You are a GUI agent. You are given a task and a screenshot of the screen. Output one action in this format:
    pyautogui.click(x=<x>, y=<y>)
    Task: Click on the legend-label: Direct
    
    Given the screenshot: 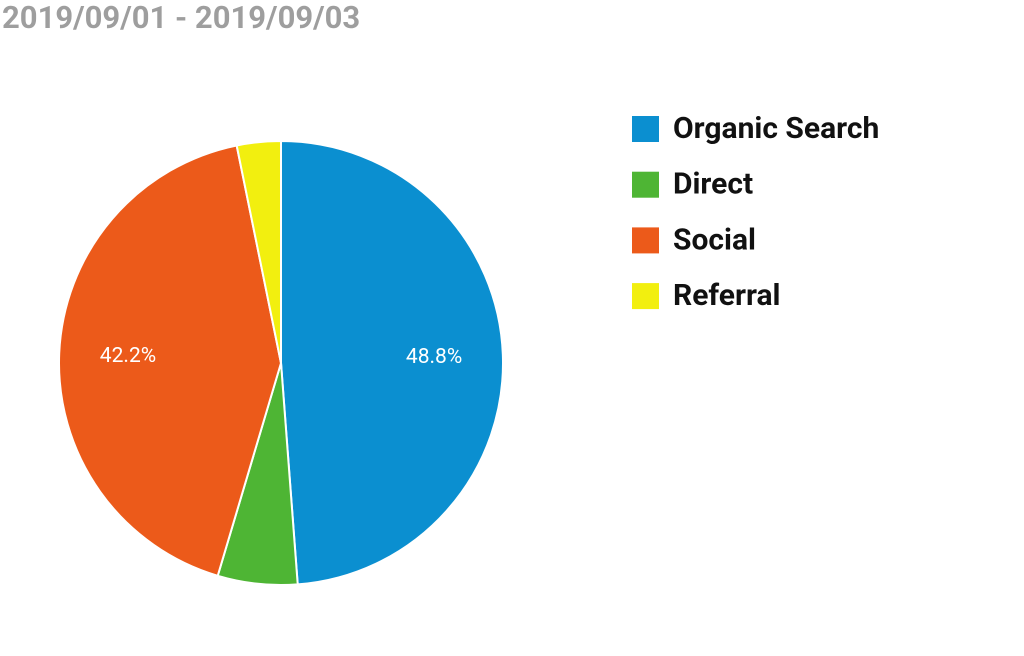 What is the action you would take?
    pyautogui.click(x=713, y=184)
    